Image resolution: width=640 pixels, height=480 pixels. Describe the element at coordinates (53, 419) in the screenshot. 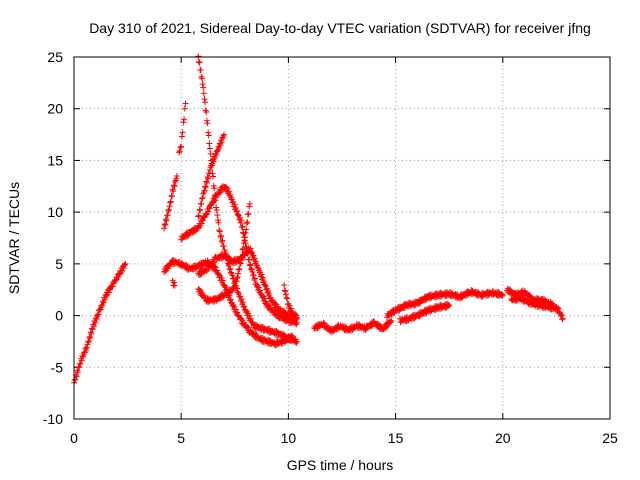

I see `y-tick-label: -10` at that location.